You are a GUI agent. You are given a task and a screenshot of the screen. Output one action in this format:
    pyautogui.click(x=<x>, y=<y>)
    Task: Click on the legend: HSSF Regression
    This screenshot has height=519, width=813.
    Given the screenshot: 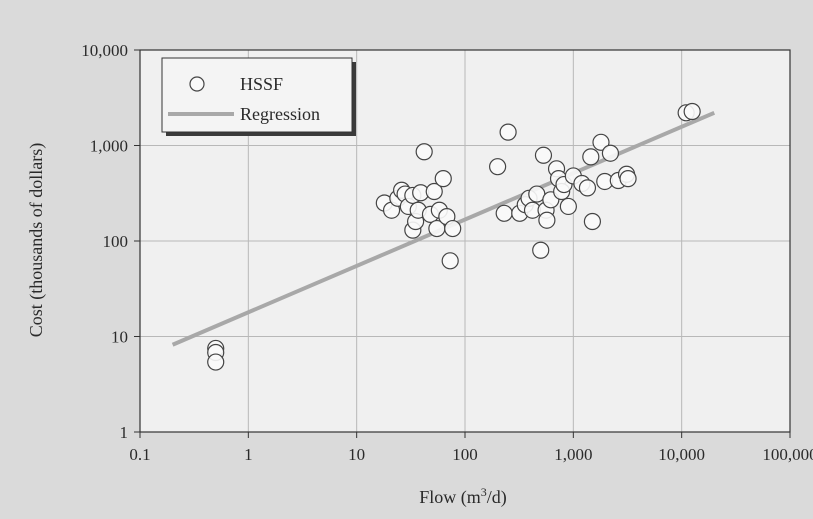 What is the action you would take?
    pyautogui.click(x=258, y=96)
    